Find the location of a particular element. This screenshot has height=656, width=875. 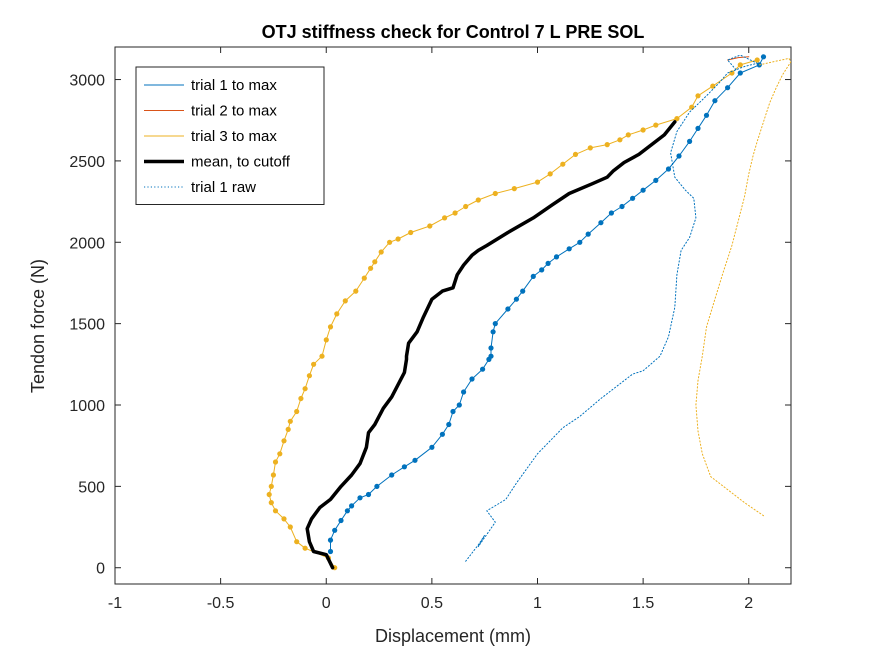

y-tick-label: 1500 is located at coordinates (87, 325).